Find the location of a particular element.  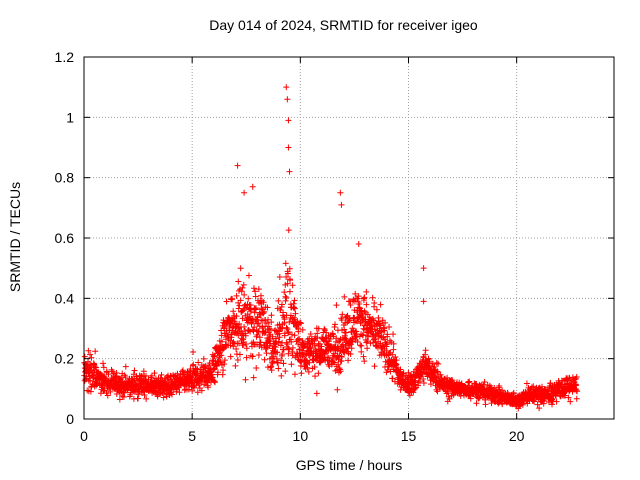

y-tick-label: 0.8 is located at coordinates (65, 178).